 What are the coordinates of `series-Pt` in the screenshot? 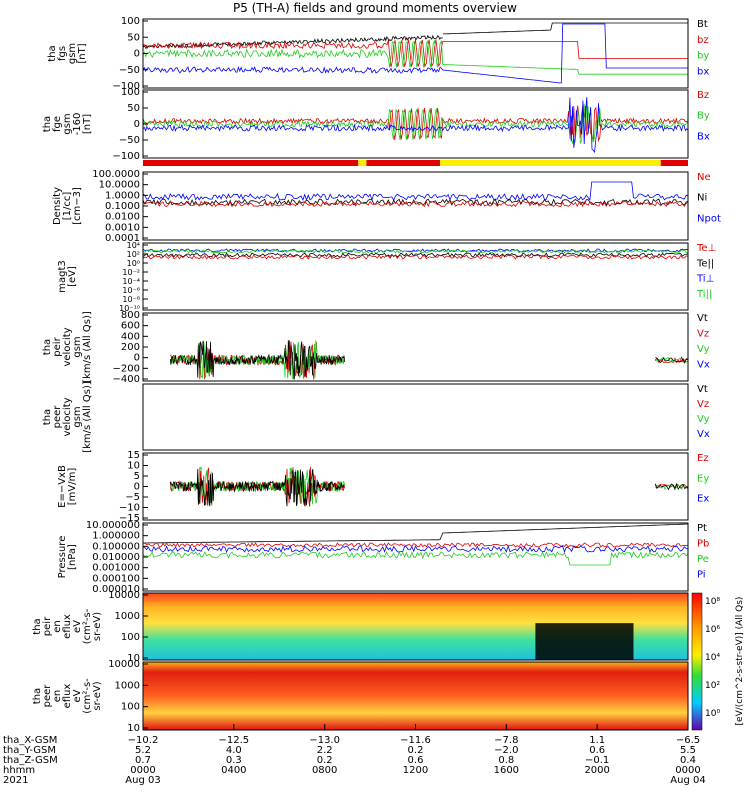 It's located at (416, 533).